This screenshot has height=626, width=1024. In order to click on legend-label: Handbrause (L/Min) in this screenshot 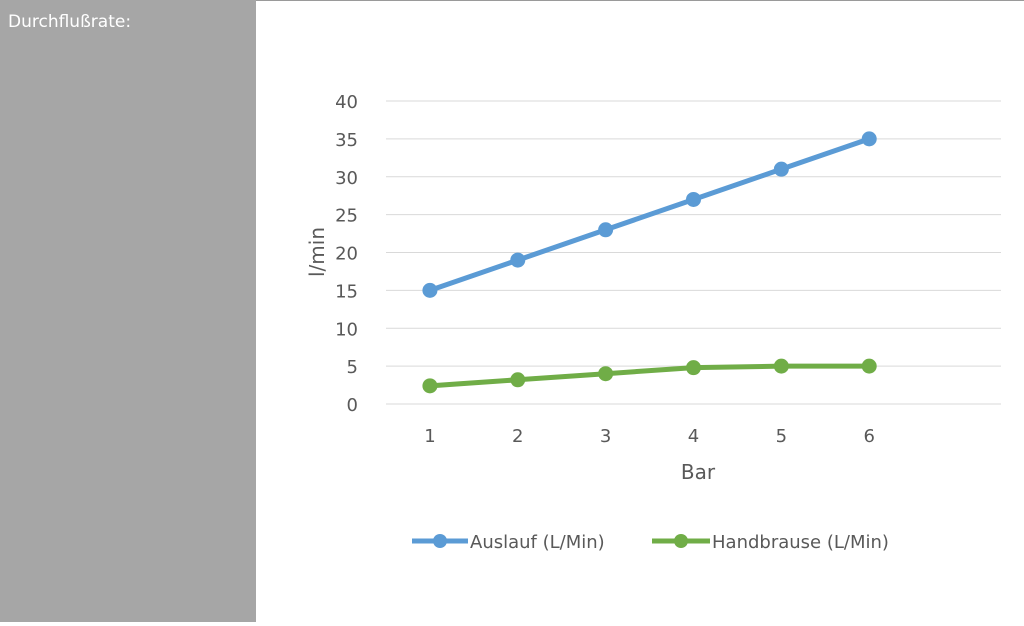, I will do `click(800, 542)`.